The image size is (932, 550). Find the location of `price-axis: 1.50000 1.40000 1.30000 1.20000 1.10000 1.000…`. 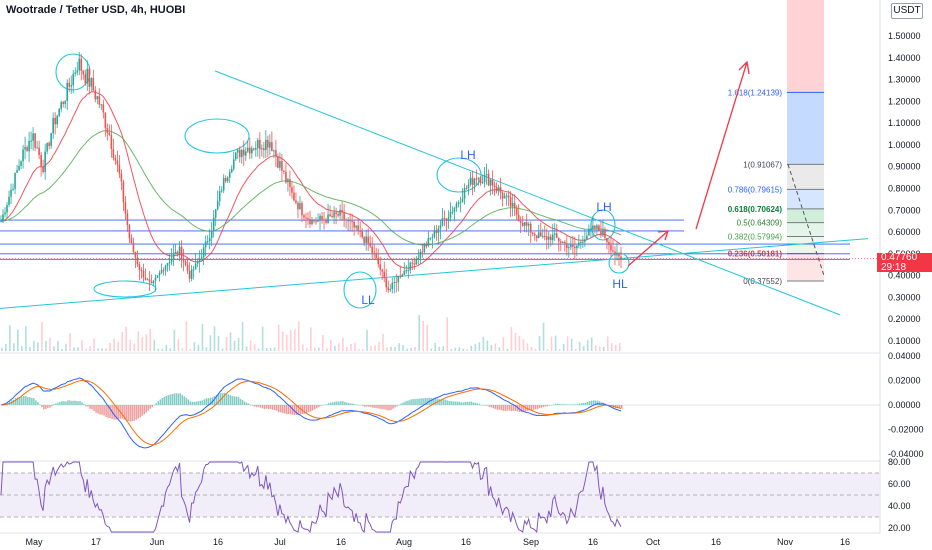

price-axis: 1.50000 1.40000 1.30000 1.20000 1.10000 1.000… is located at coordinates (906, 282).